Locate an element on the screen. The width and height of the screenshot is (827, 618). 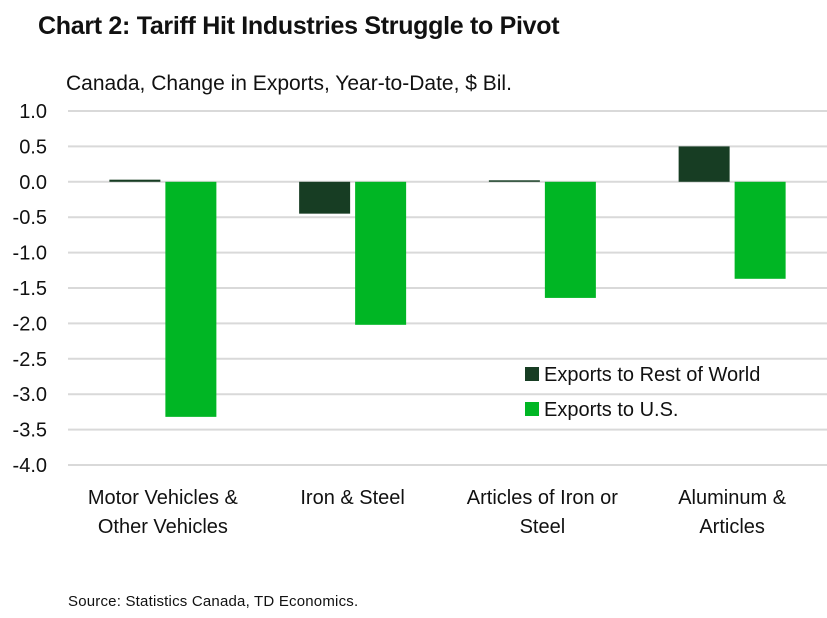
y-tick-label: -2.0 is located at coordinates (30, 324).